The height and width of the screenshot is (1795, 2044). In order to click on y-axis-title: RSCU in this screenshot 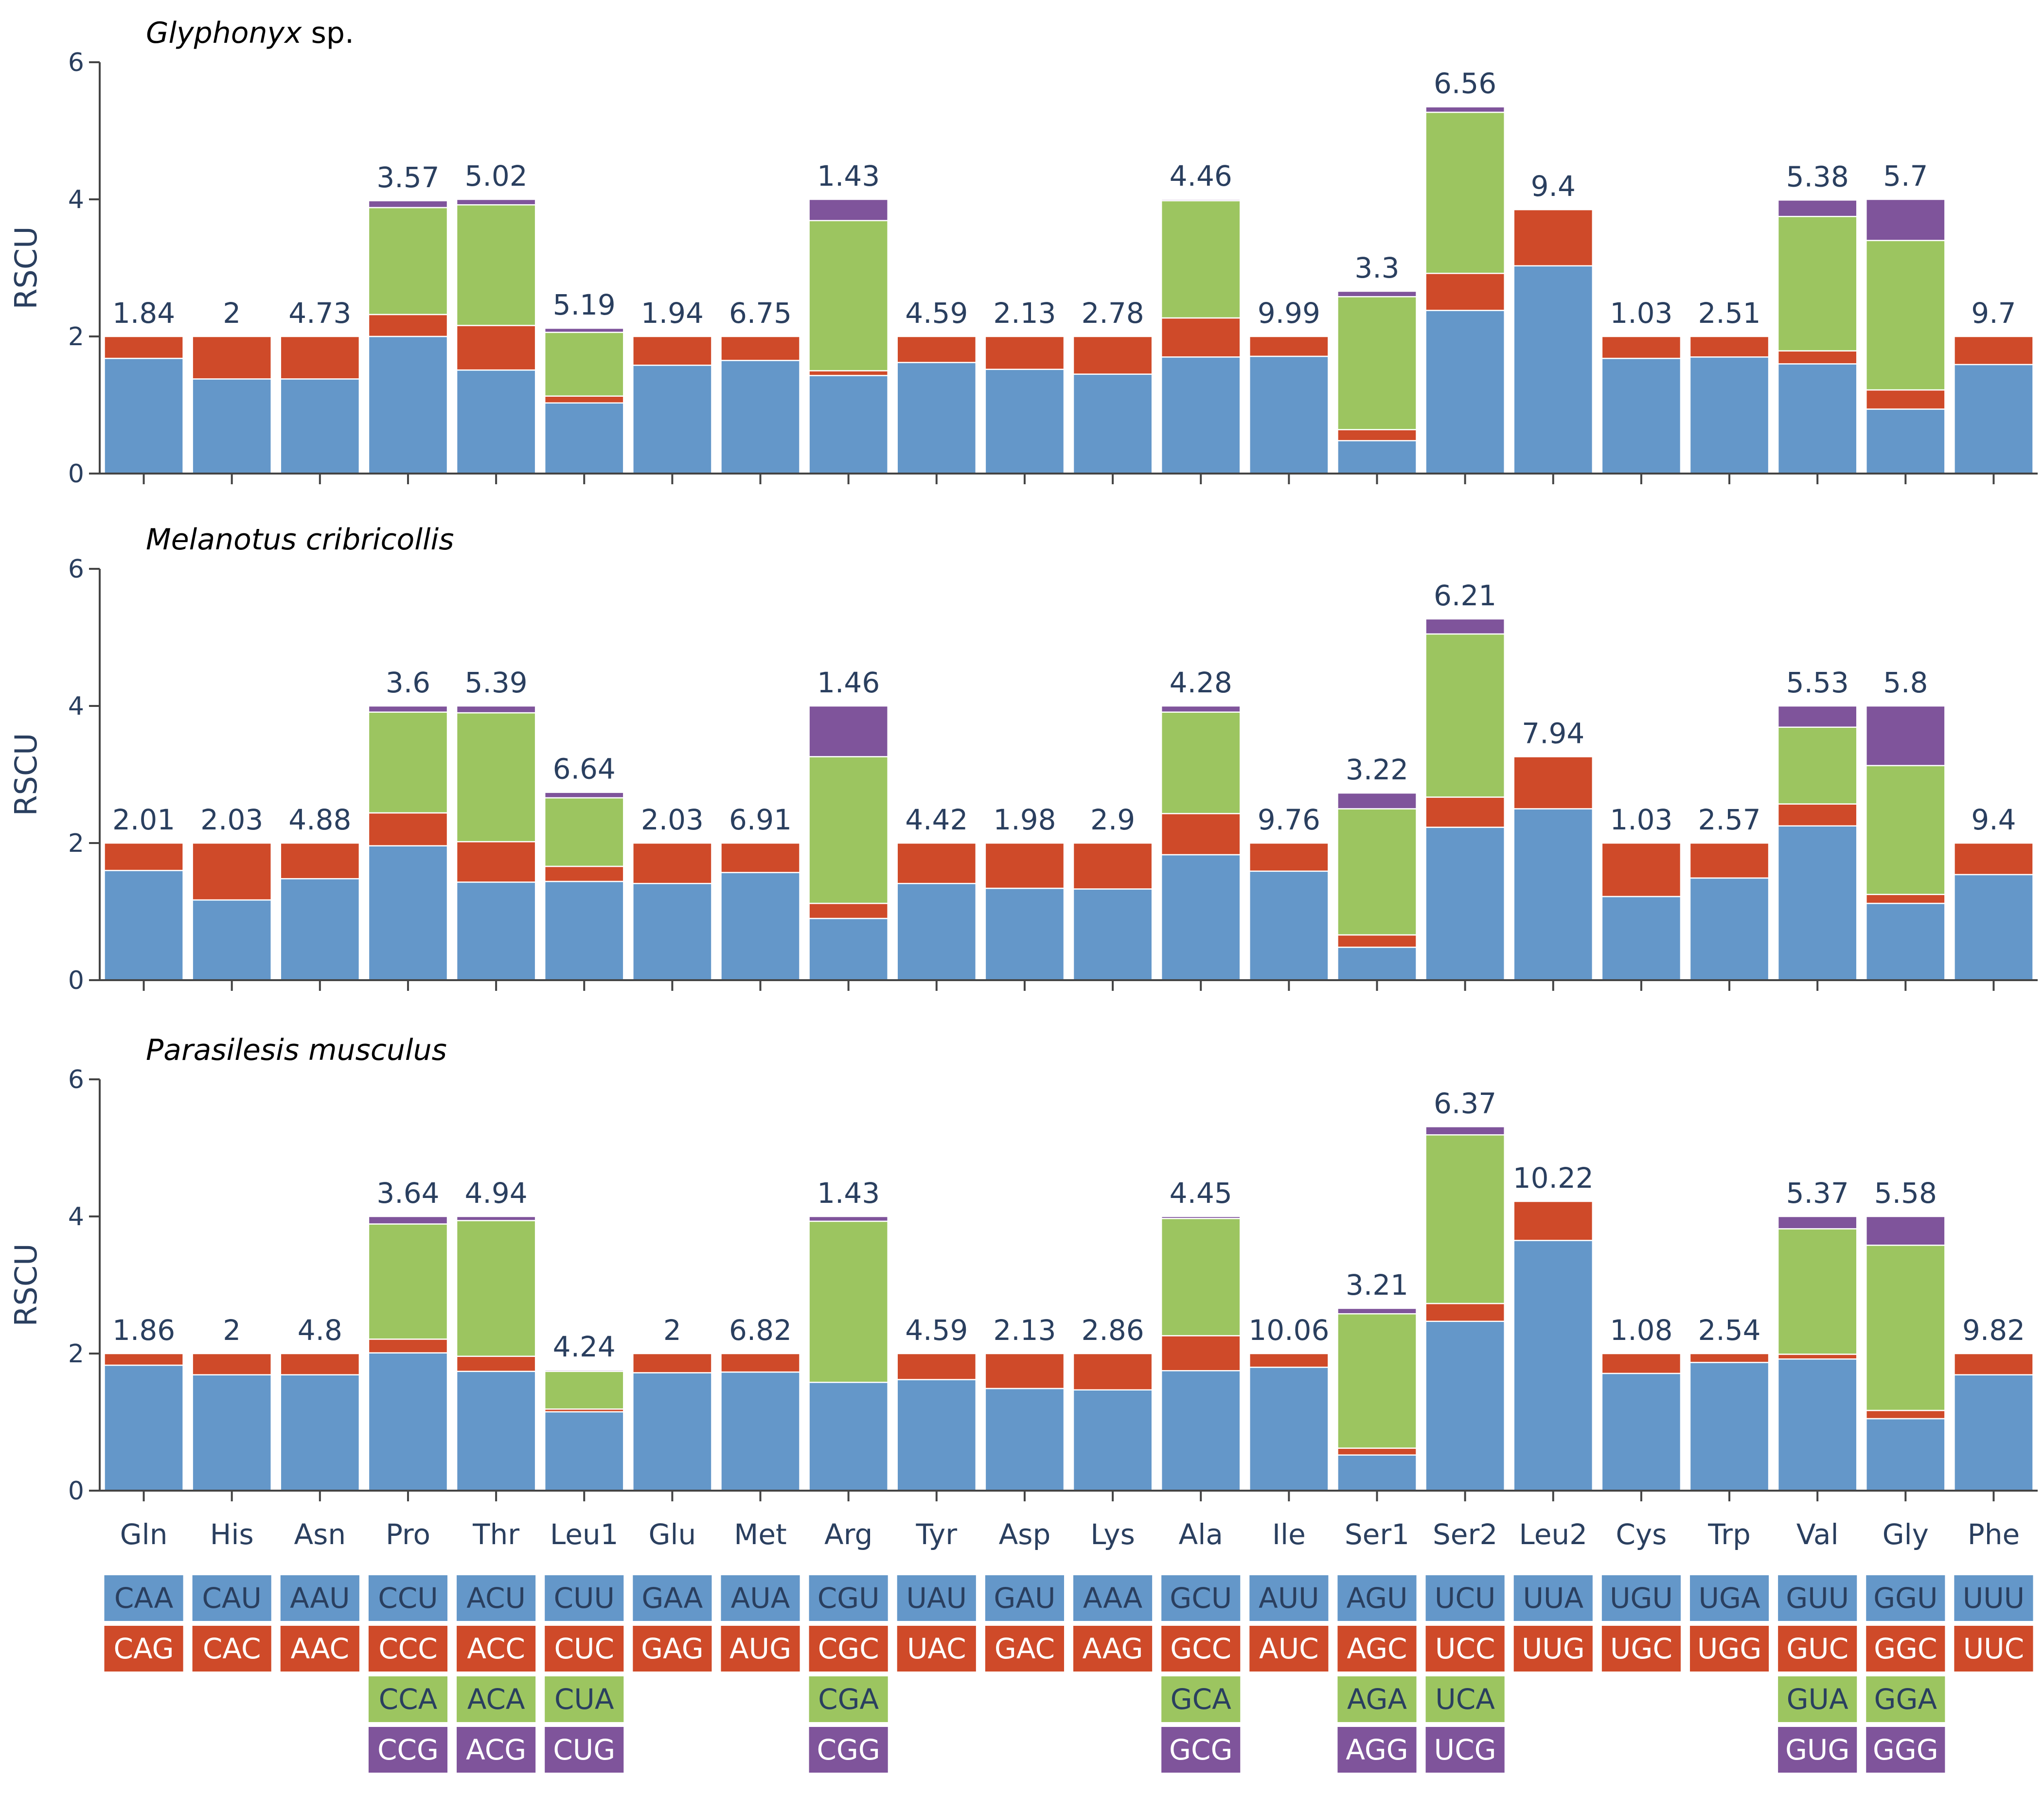, I will do `click(26, 267)`.